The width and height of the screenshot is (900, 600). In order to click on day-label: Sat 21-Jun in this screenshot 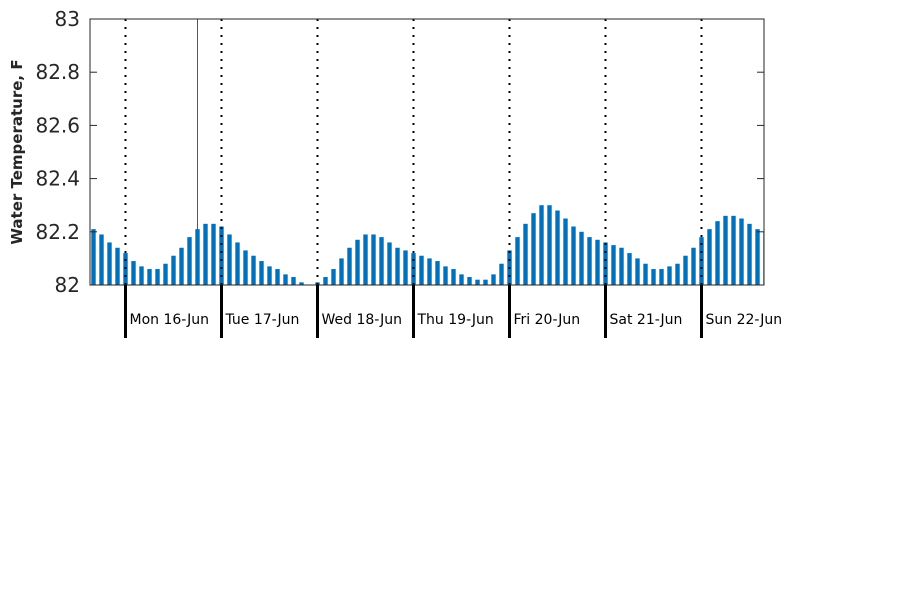, I will do `click(646, 320)`.